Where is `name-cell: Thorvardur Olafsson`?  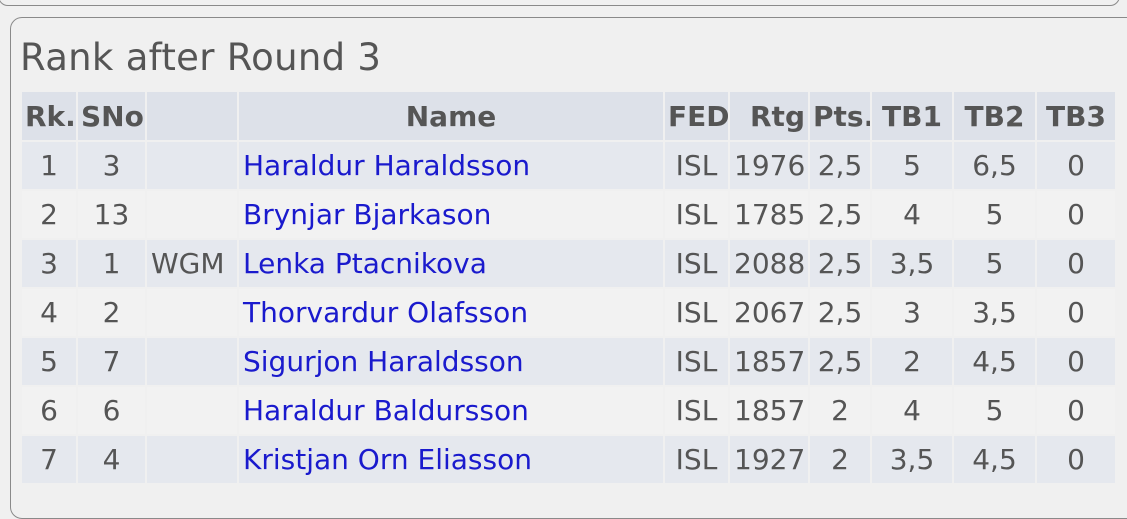
name-cell: Thorvardur Olafsson is located at coordinates (451, 312).